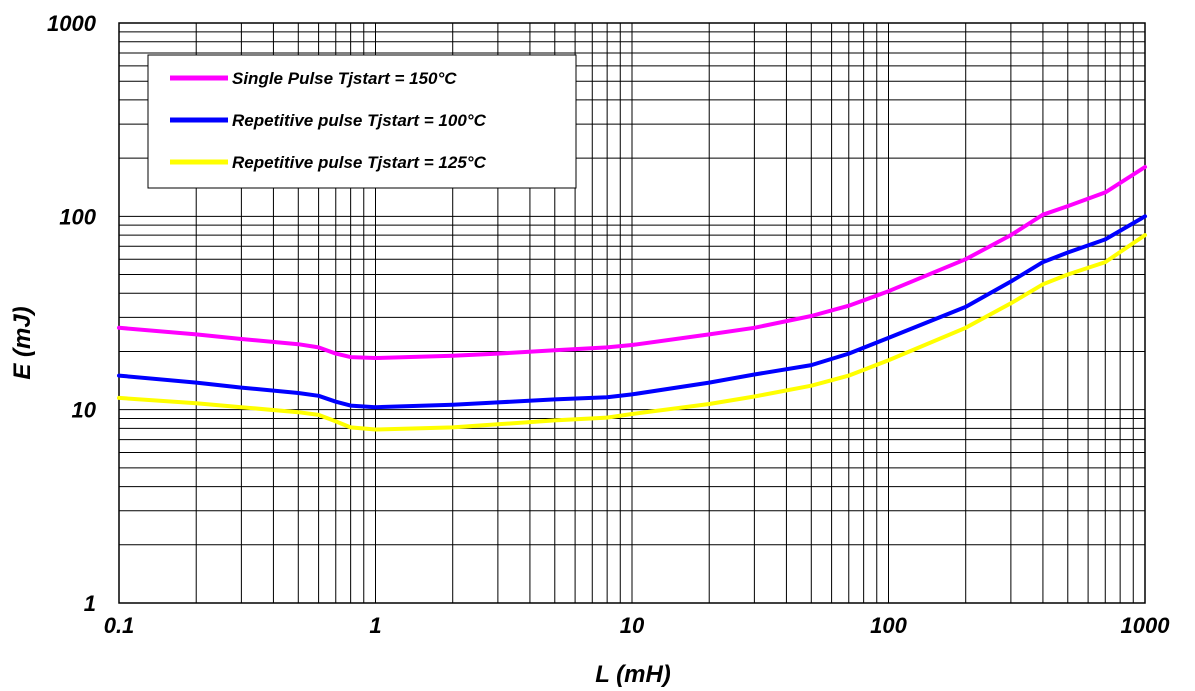  Describe the element at coordinates (344, 78) in the screenshot. I see `legend-label: Single Pulse Tjstart = 150°C` at that location.